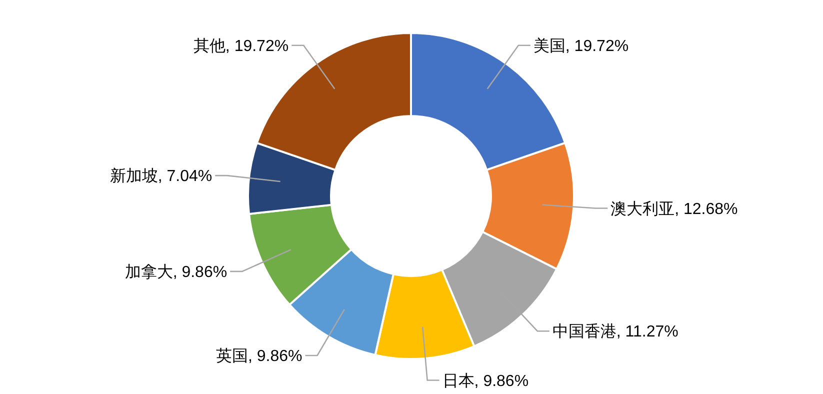 Image resolution: width=823 pixels, height=394 pixels. I want to click on slice-label: 加拿大, 9.86%, so click(176, 272).